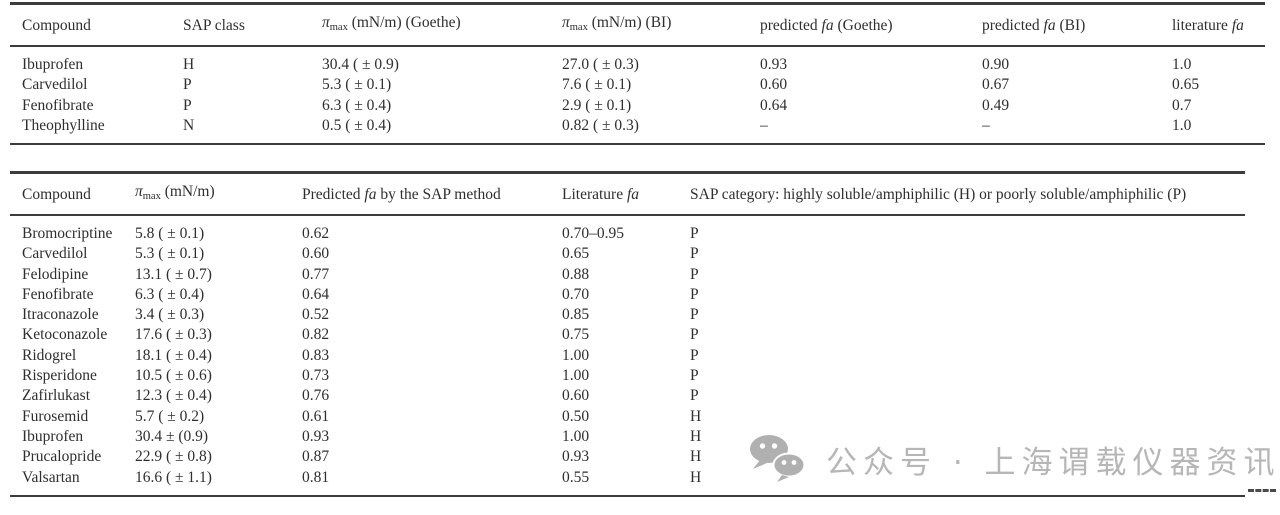 The width and height of the screenshot is (1280, 515). I want to click on cell: 1.0, so click(1182, 125).